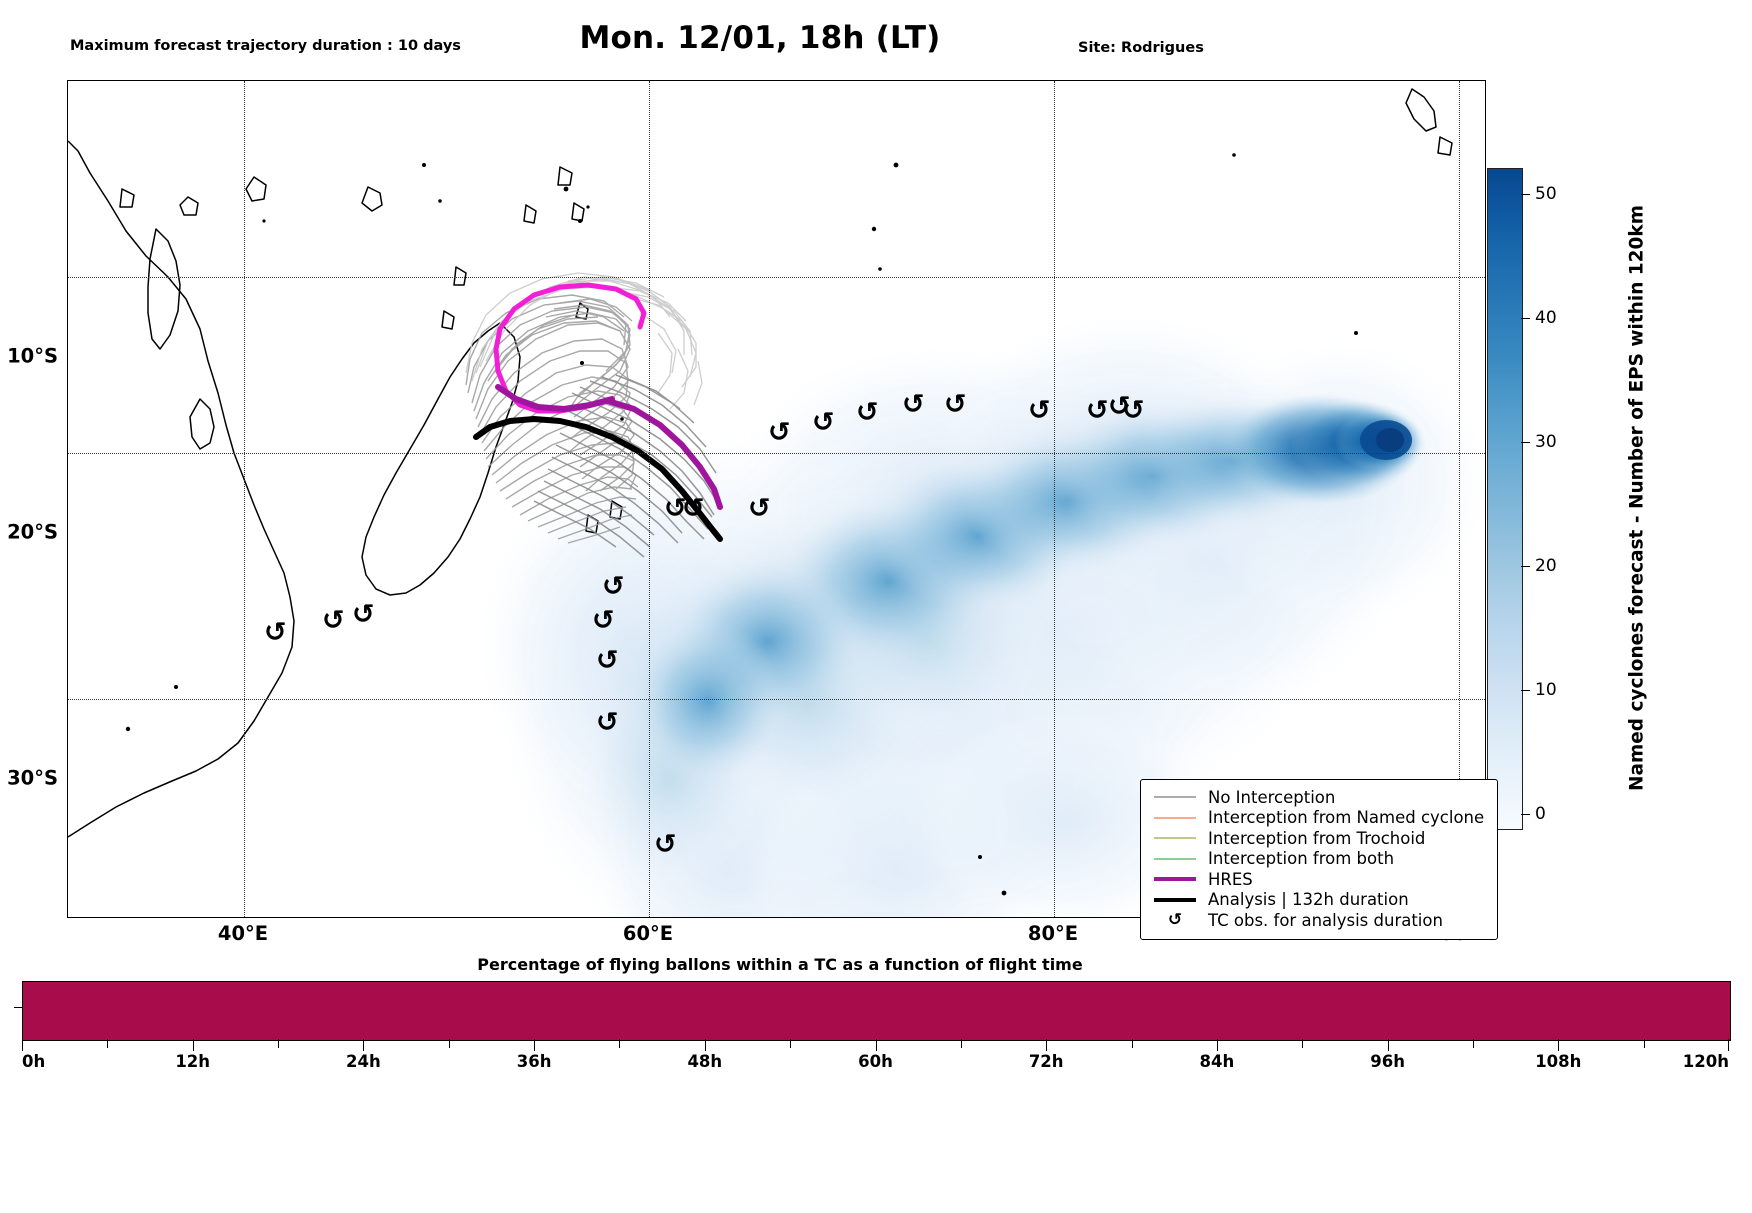 This screenshot has width=1752, height=1213. I want to click on flight-time-tick-60h, so click(876, 1045).